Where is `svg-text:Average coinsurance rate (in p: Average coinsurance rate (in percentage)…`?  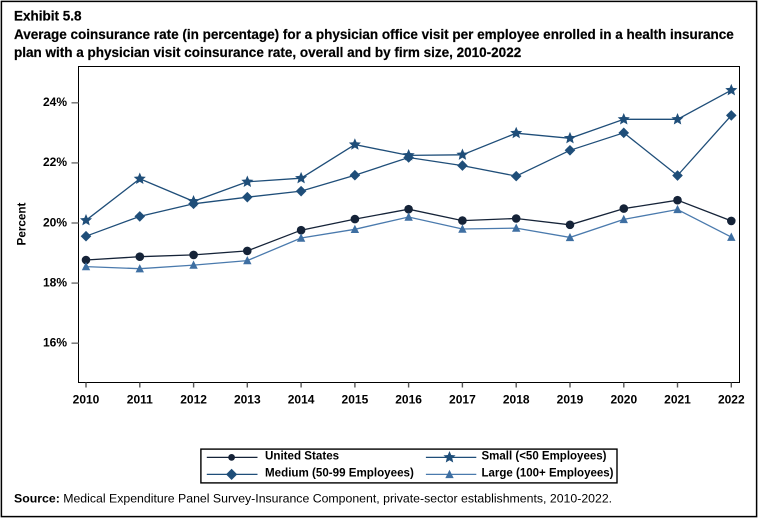
svg-text:Average coinsurance rate (in p: Average coinsurance rate (in percentage)… is located at coordinates (374, 34).